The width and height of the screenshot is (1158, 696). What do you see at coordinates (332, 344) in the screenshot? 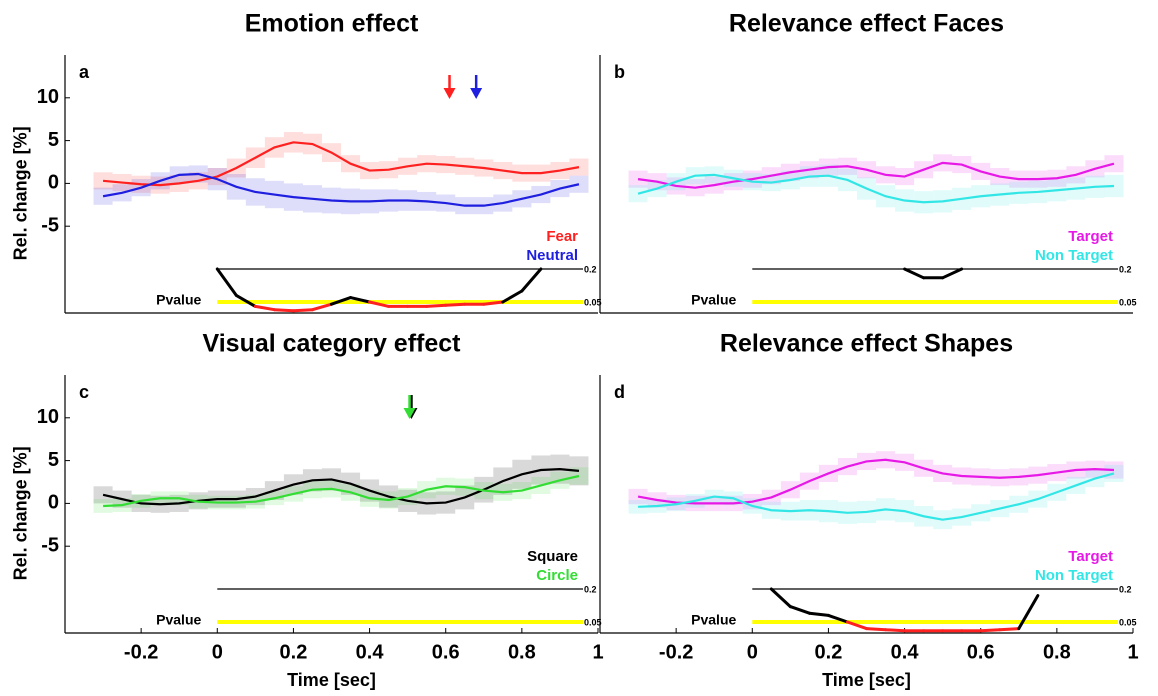
I see `panel-title: Visual category effect` at bounding box center [332, 344].